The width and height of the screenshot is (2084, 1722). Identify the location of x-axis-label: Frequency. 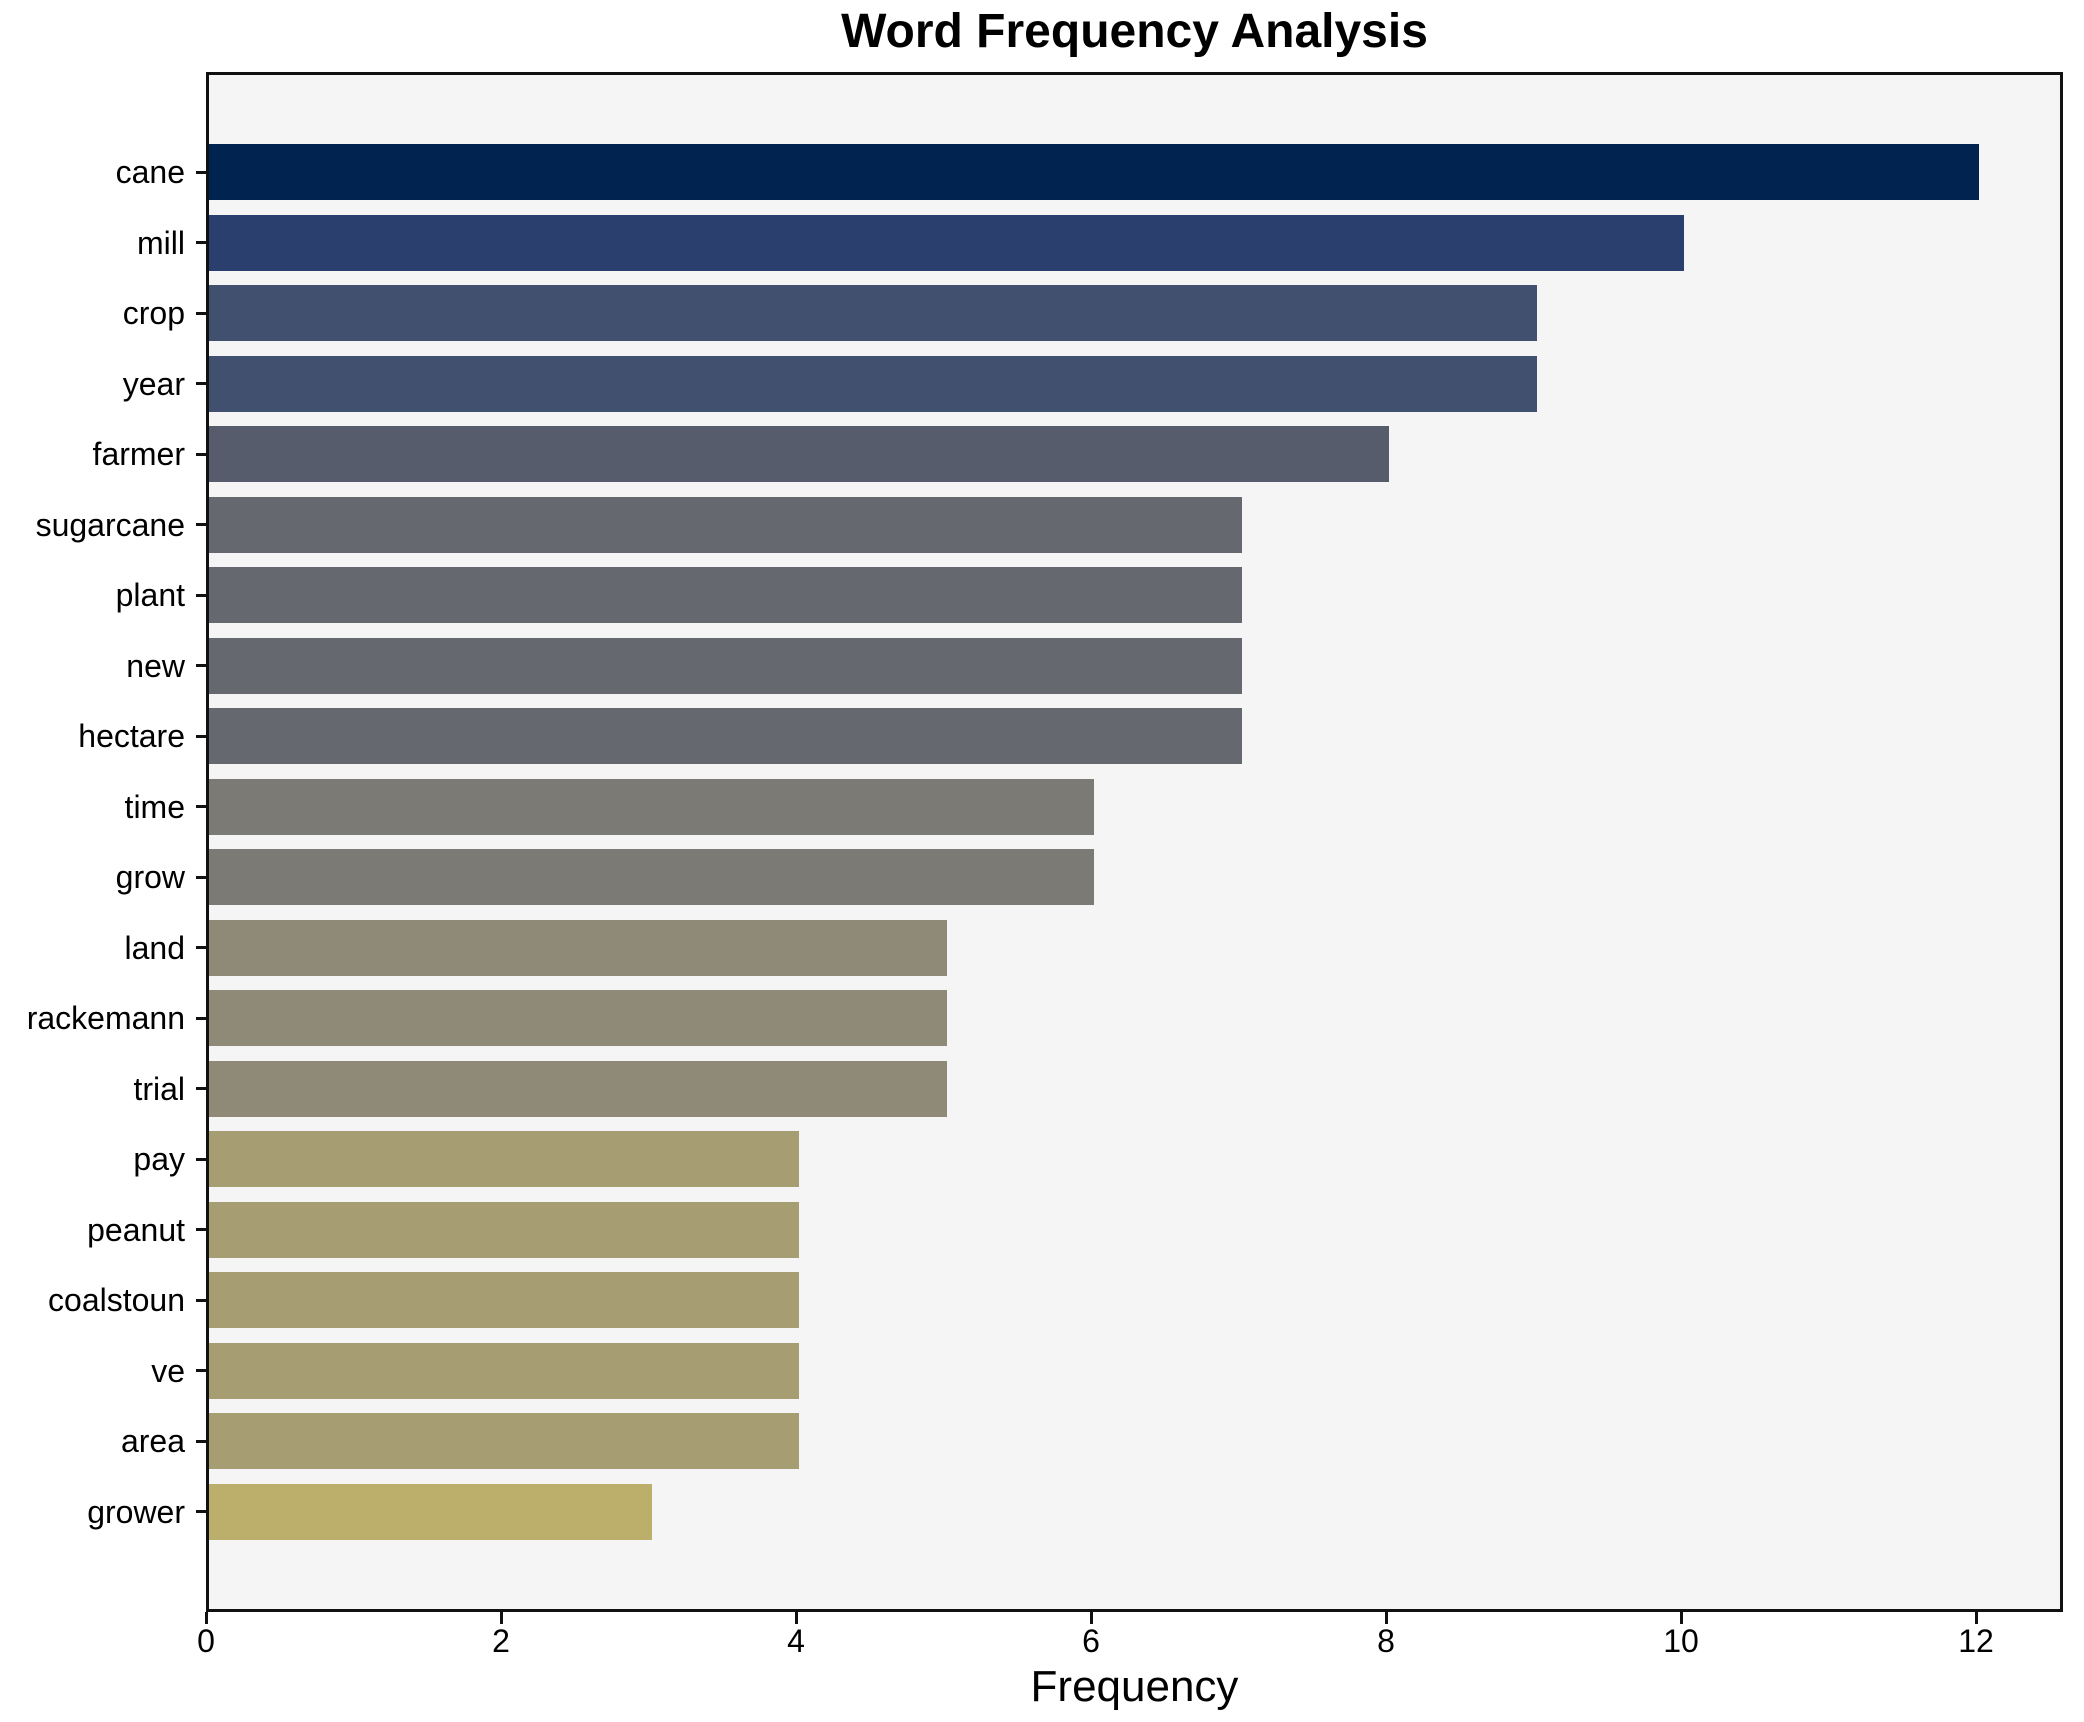
(1134, 1686).